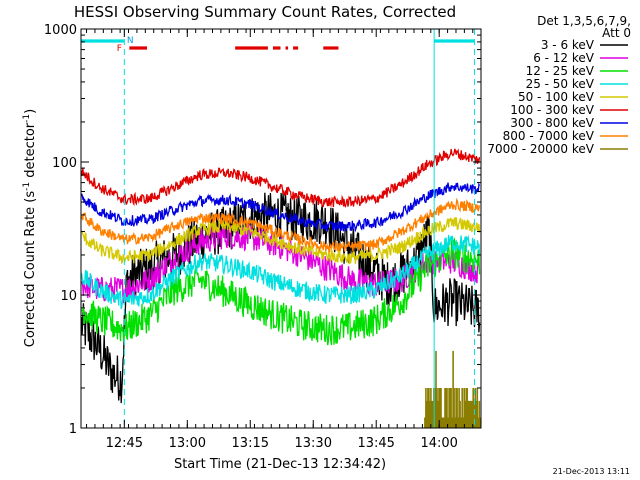 This screenshot has width=640, height=480. I want to click on y-tick-label-0: 1, so click(73, 429).